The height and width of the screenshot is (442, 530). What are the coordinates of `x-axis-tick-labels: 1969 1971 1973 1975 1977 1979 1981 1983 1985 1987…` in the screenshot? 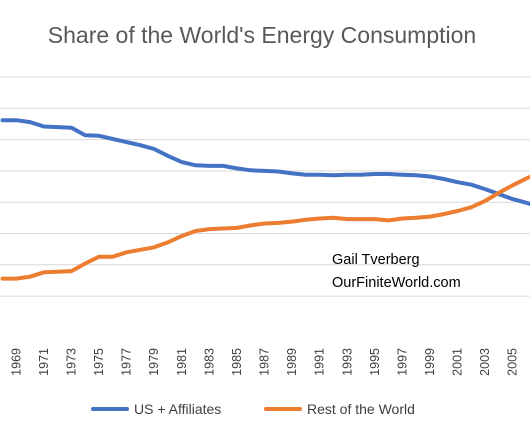 It's located at (264, 362).